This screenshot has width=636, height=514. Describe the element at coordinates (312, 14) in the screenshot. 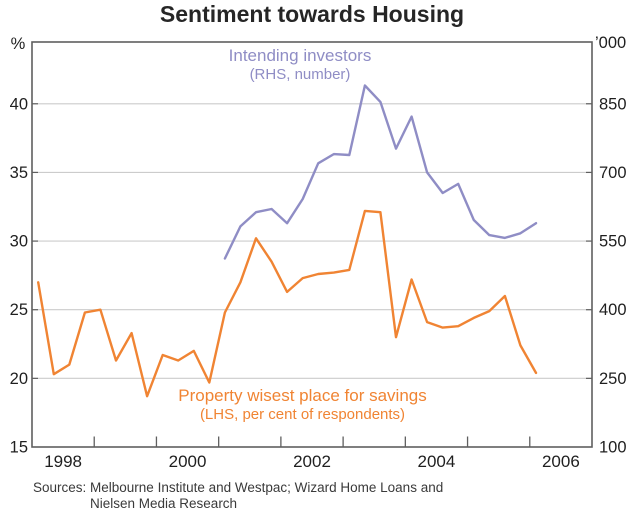

I see `chart-title: Sentiment towards Housing` at that location.